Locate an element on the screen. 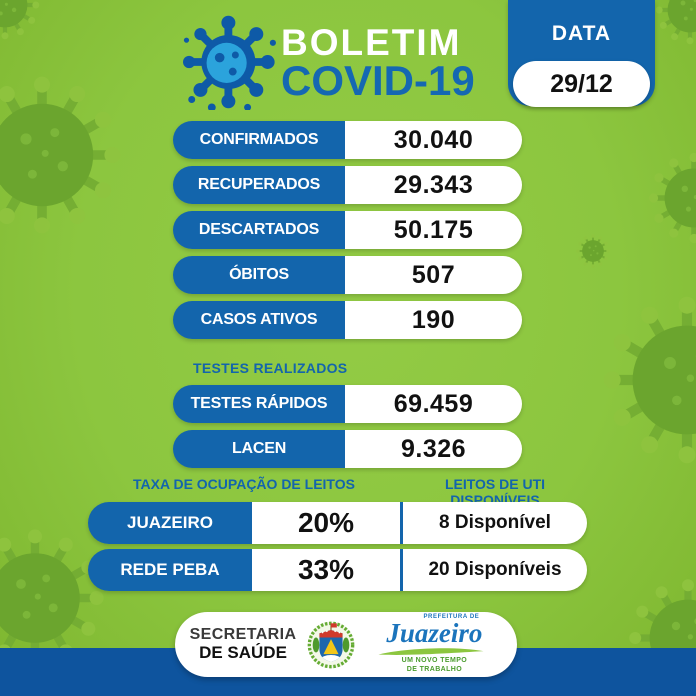  stat-label: CASOS ATIVOS is located at coordinates (259, 320).